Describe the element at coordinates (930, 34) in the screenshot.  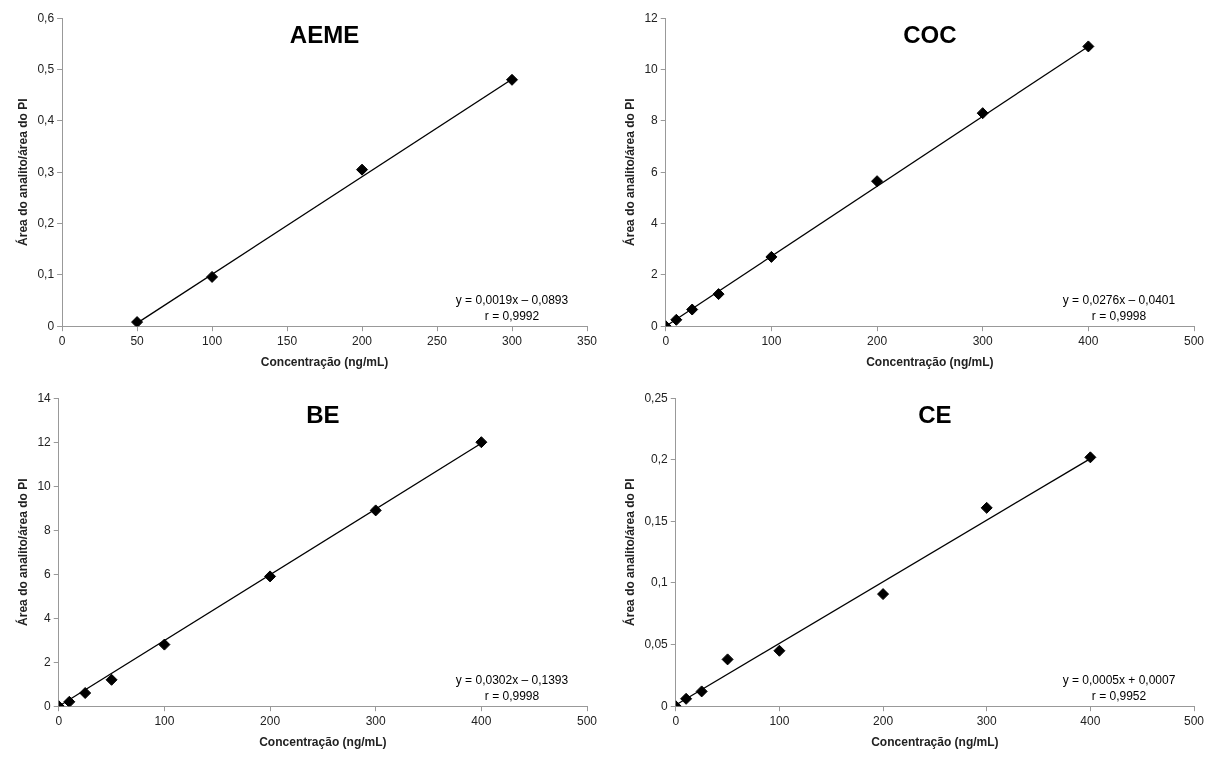
I see `chart-title: COC` at that location.